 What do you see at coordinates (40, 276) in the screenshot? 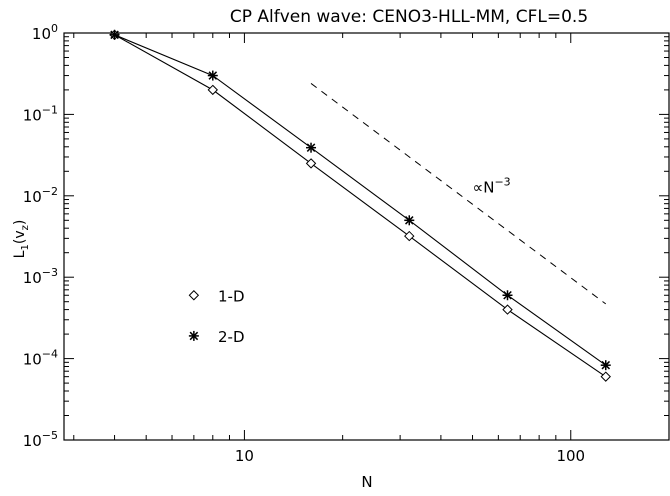
I see `y-tick-label: 10⁻³` at bounding box center [40, 276].